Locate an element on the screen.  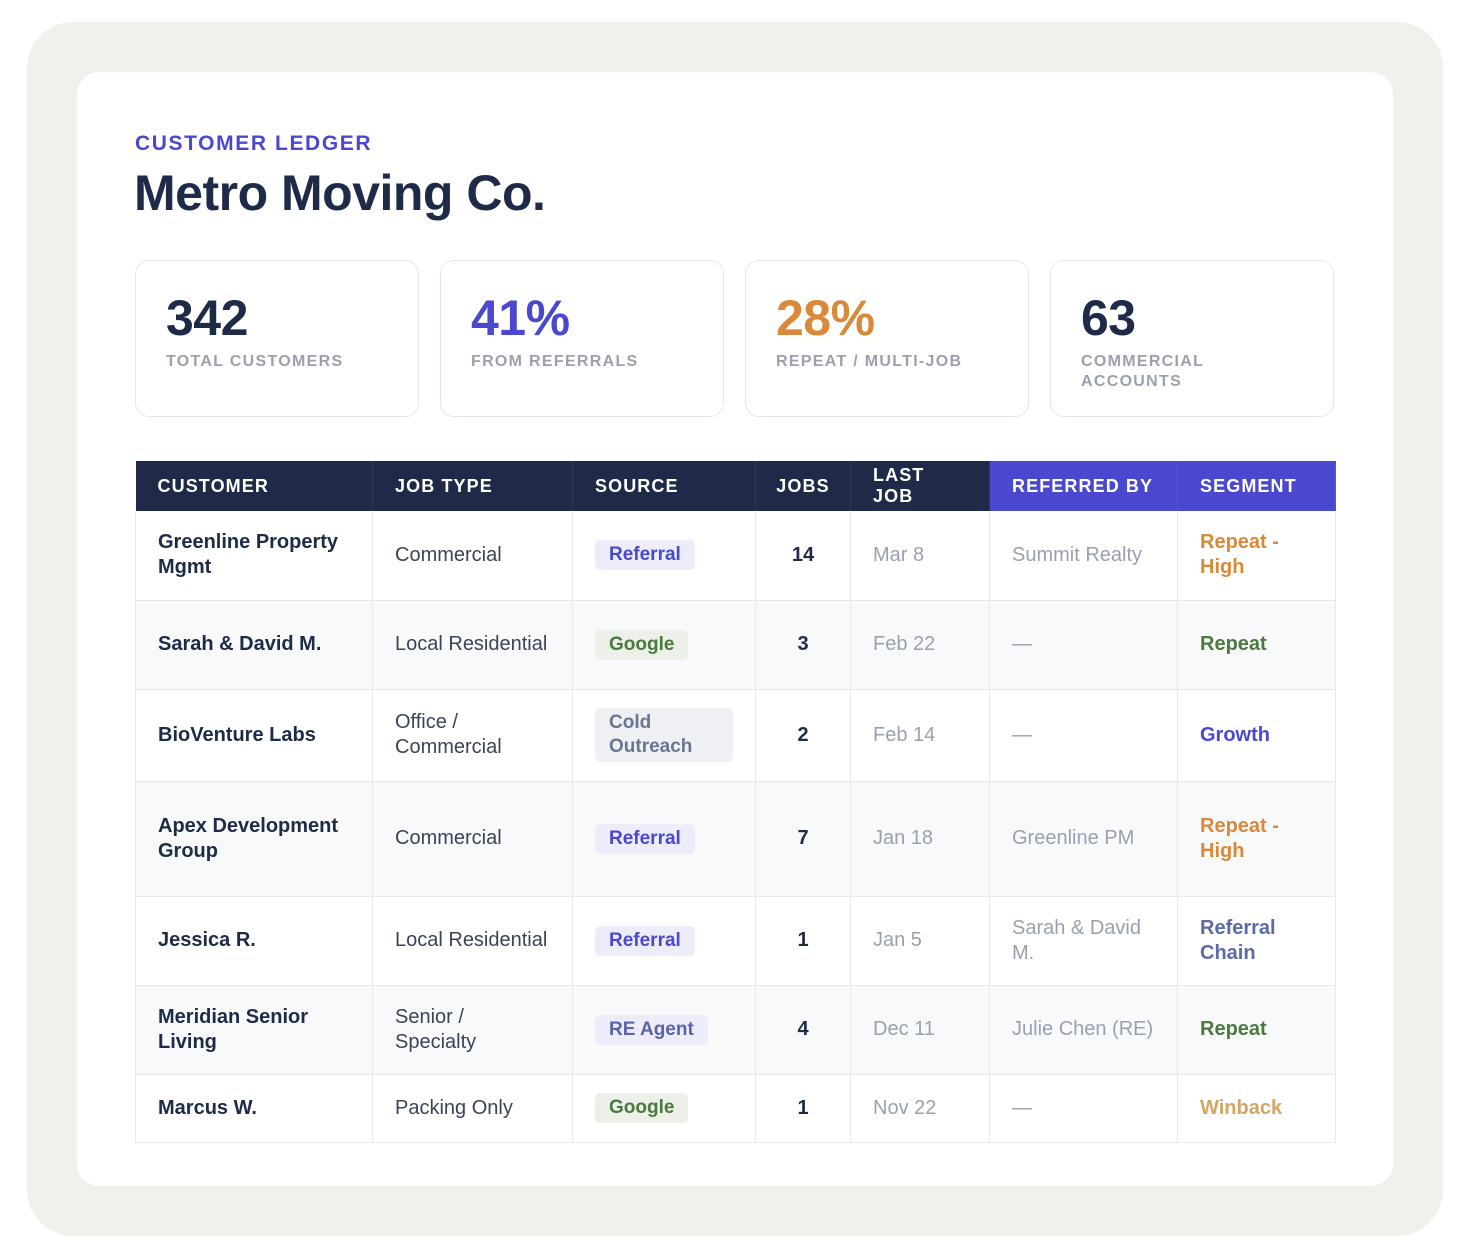
stat-value: 63 is located at coordinates (1108, 318).